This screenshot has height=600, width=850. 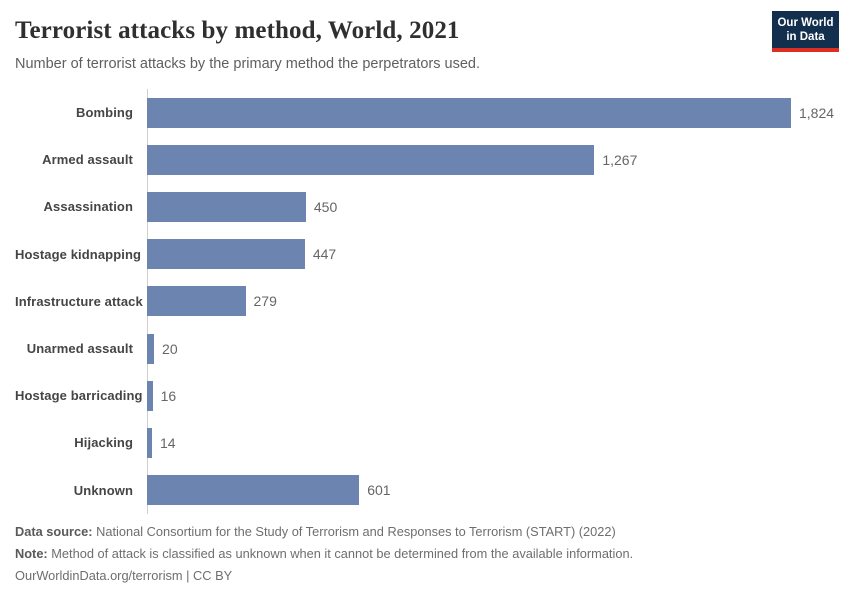 What do you see at coordinates (170, 348) in the screenshot?
I see `value-label: 20` at bounding box center [170, 348].